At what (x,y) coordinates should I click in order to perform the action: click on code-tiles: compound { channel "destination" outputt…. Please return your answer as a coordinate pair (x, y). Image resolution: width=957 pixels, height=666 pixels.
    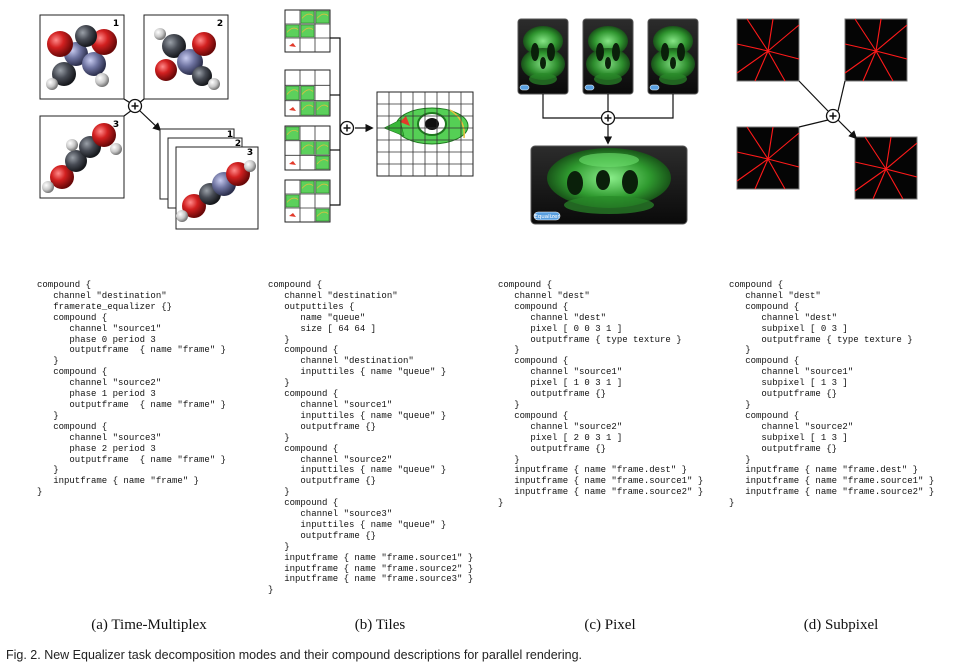
    Looking at the image, I should click on (371, 438).